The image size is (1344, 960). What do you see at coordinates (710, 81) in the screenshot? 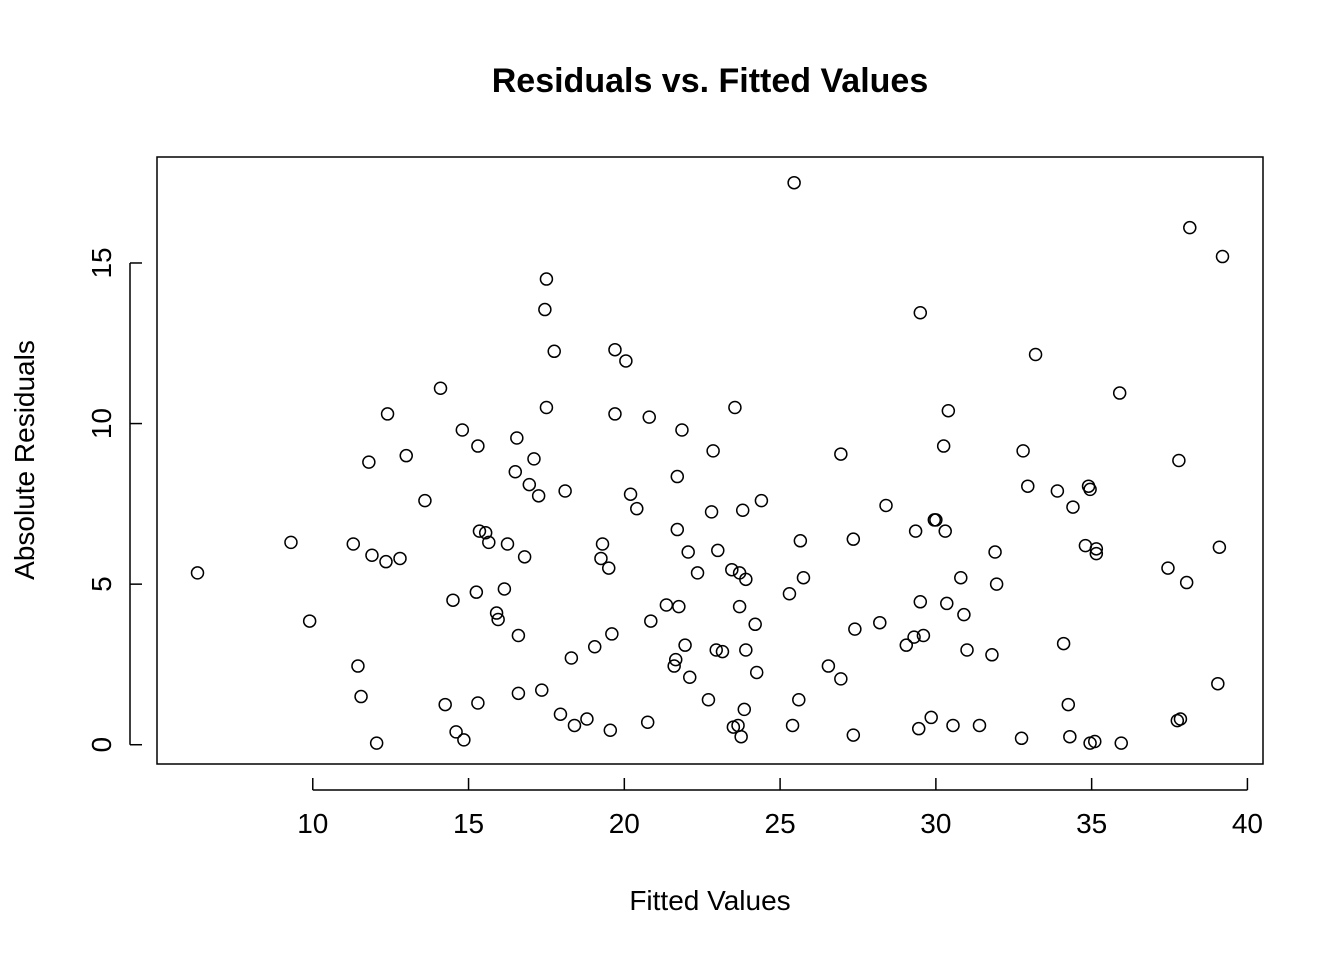
I see `chart-title: Residuals vs. Fitted Values` at bounding box center [710, 81].